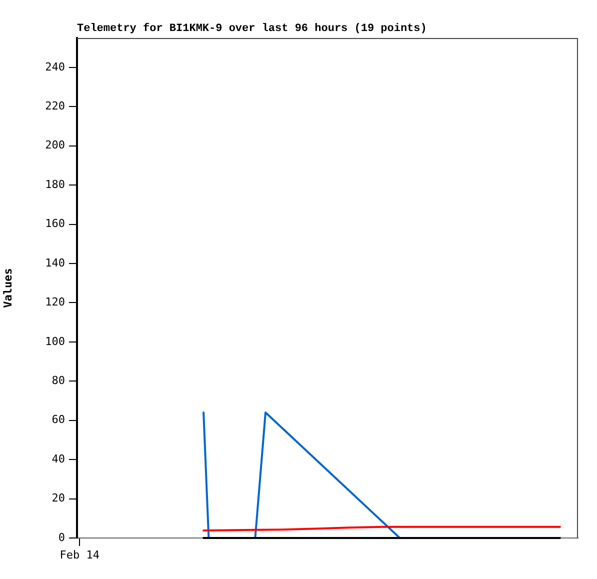 This screenshot has height=579, width=597. What do you see at coordinates (55, 302) in the screenshot?
I see `y-tick-label: 120` at bounding box center [55, 302].